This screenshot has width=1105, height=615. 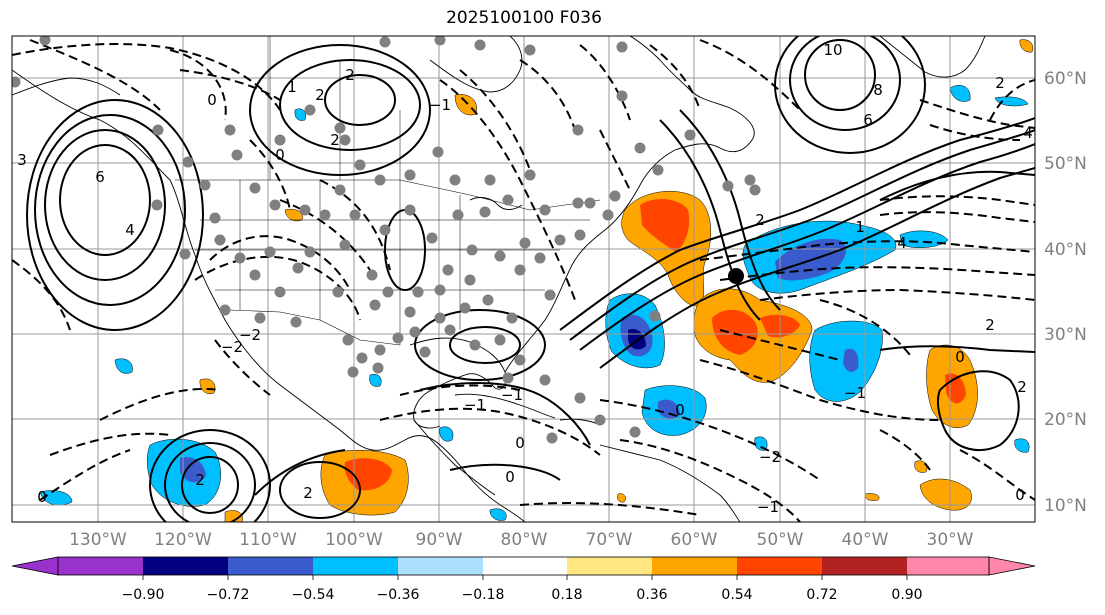 I want to click on hudson-bay, so click(x=476, y=64).